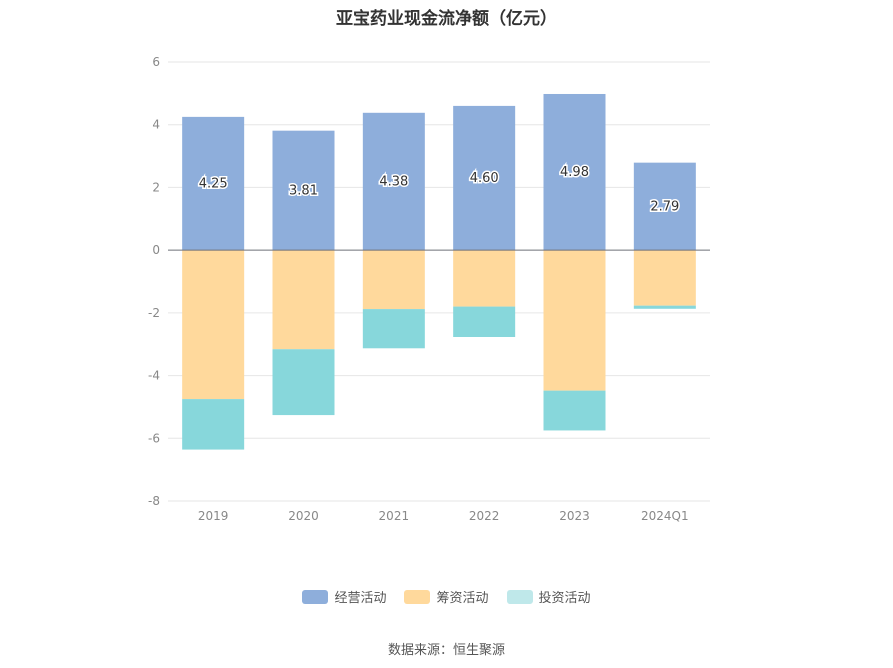 Image resolution: width=893 pixels, height=668 pixels. Describe the element at coordinates (394, 516) in the screenshot. I see `x-tick-label: 2021` at that location.